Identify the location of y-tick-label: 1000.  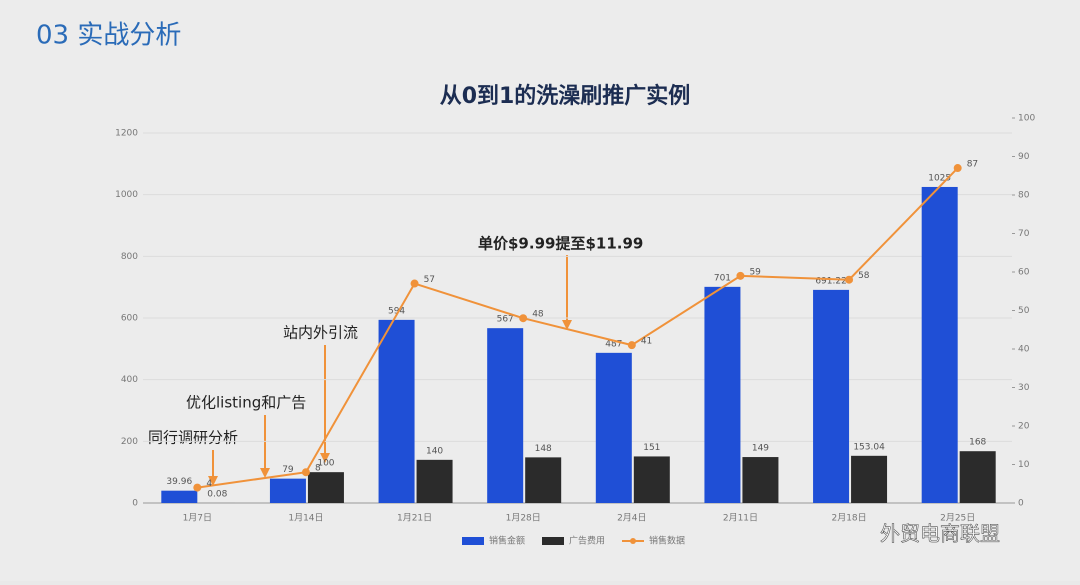
(126, 195).